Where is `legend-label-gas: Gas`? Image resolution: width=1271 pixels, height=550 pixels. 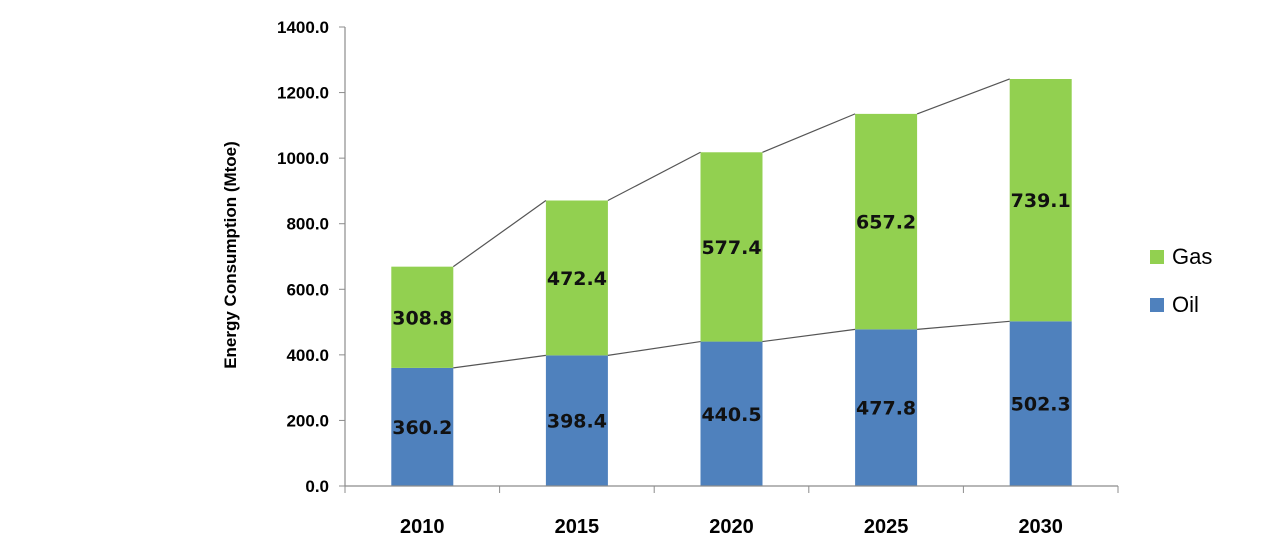 legend-label-gas: Gas is located at coordinates (1192, 256).